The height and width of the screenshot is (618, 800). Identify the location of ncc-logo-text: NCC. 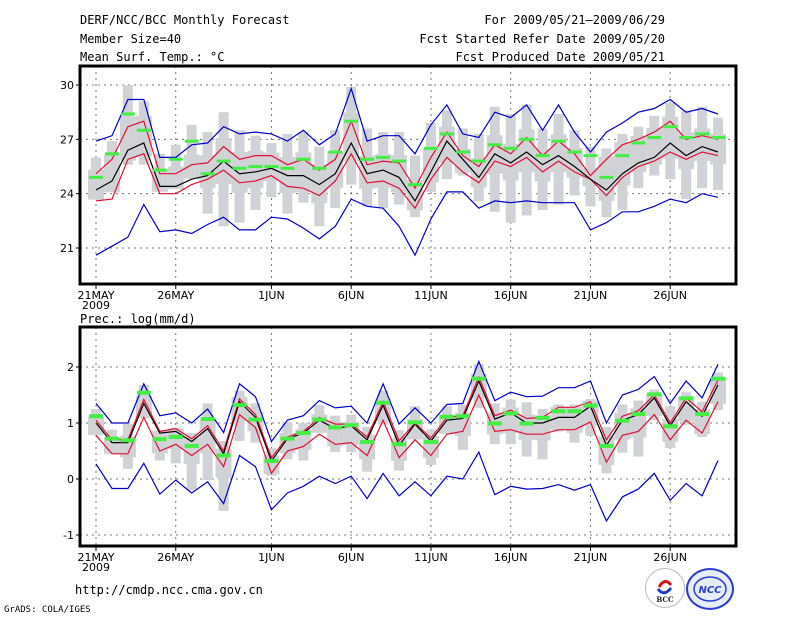
(710, 590).